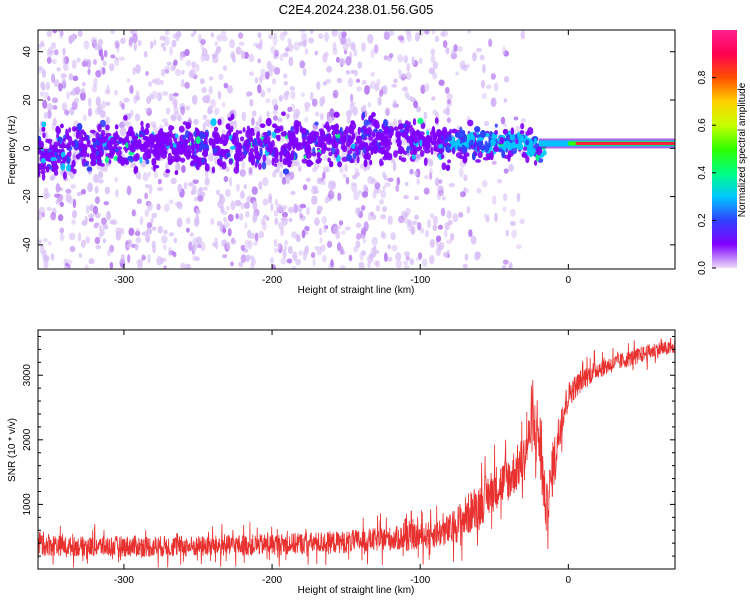  I want to click on snr-y-tick-label: 3000, so click(27, 375).